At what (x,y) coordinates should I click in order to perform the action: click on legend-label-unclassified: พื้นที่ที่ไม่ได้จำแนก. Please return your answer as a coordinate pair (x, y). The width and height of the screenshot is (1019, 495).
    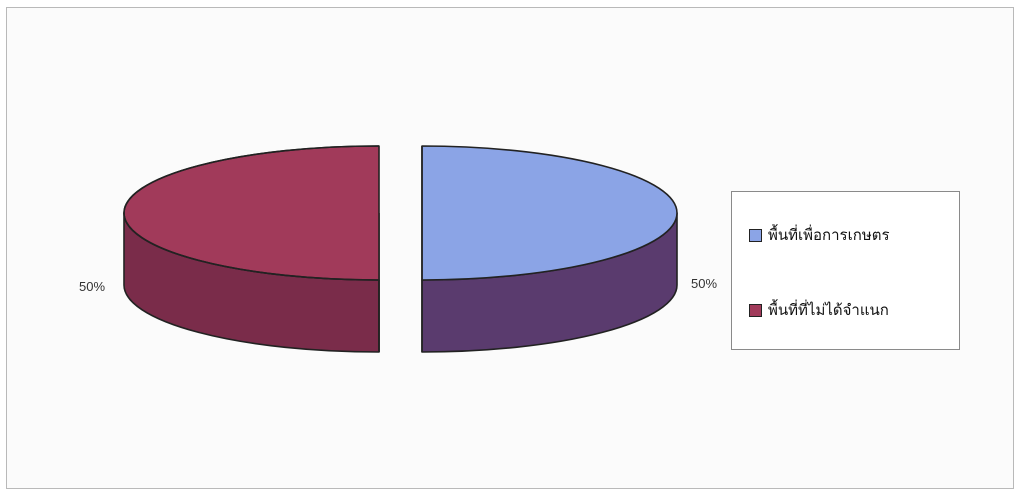
    Looking at the image, I should click on (828, 310).